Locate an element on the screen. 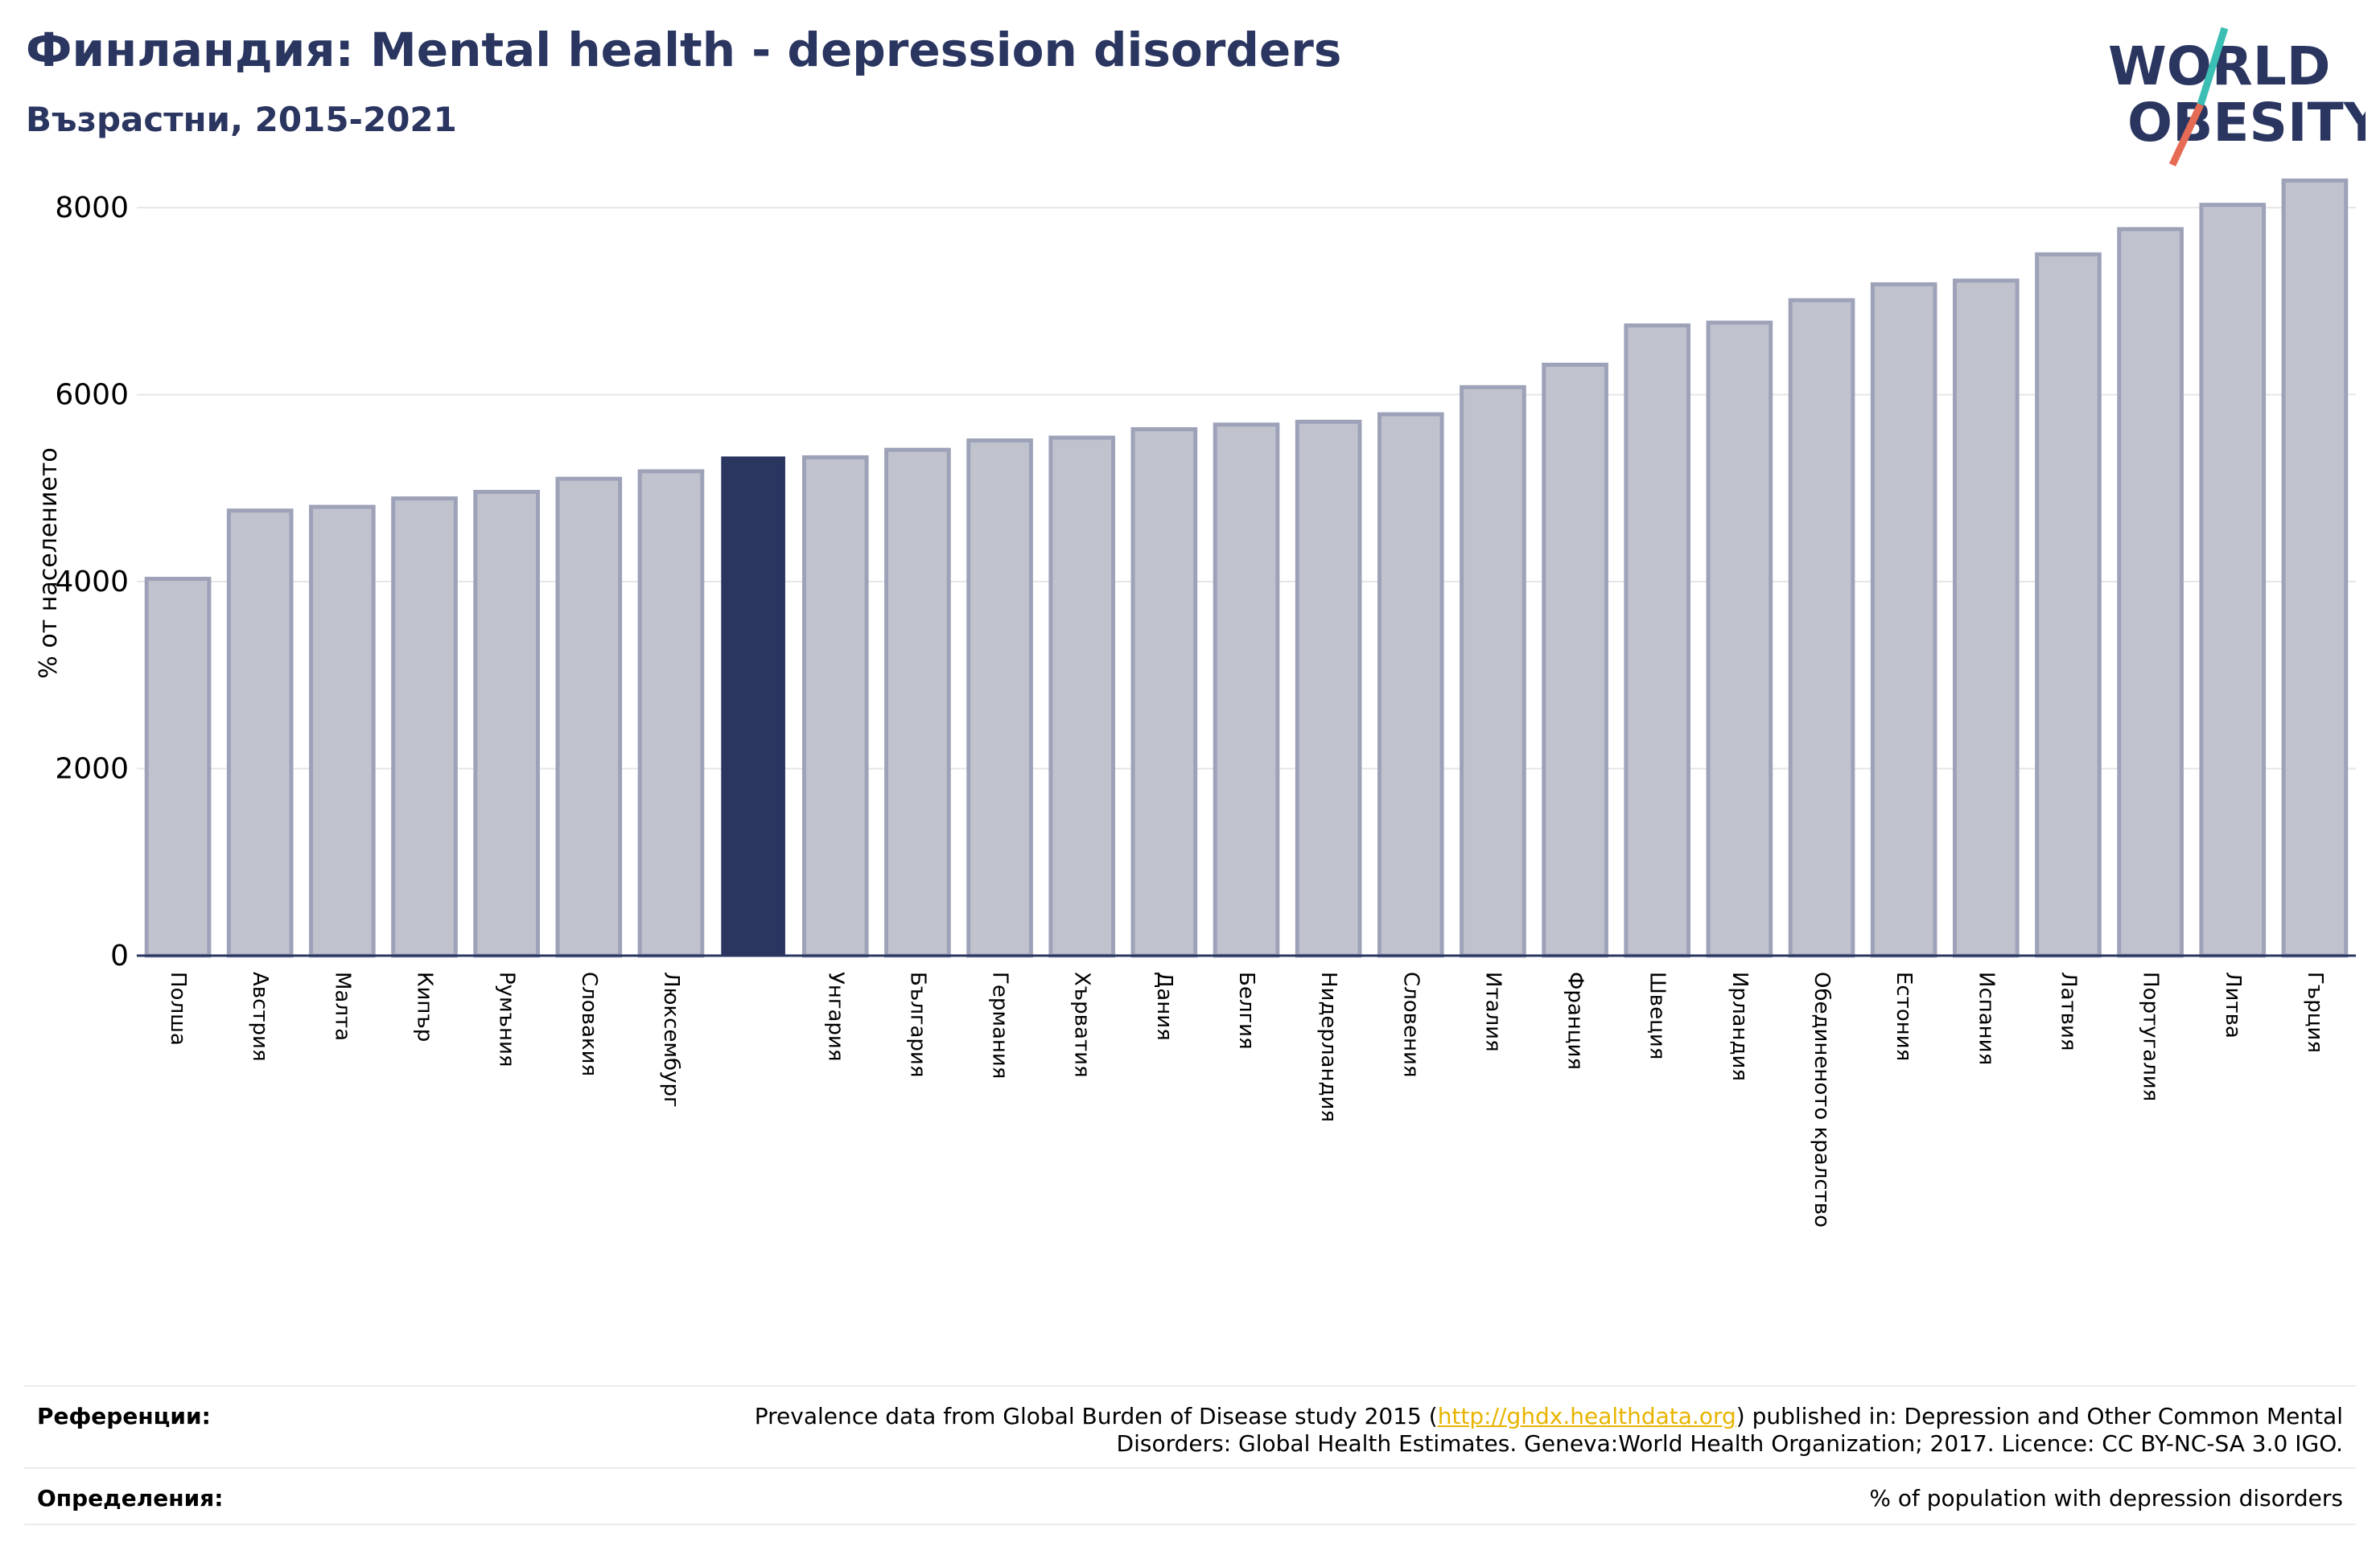 Image resolution: width=2380 pixels, height=1567 pixels. bar-highlighted is located at coordinates (753, 706).